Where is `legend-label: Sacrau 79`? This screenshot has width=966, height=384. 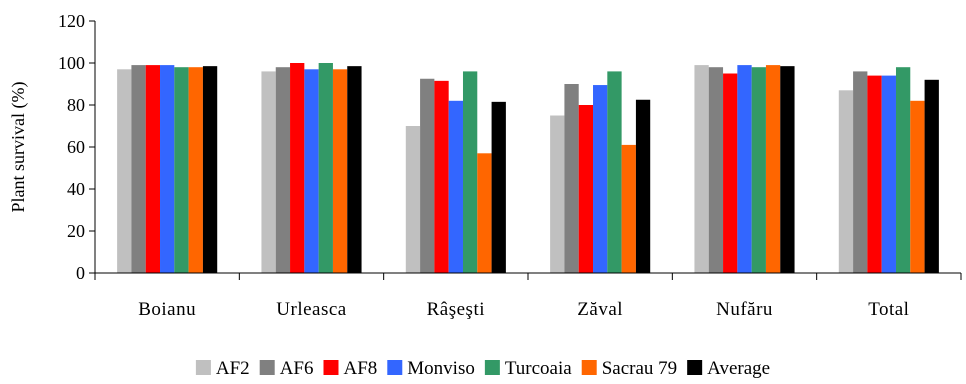 legend-label: Sacrau 79 is located at coordinates (639, 368).